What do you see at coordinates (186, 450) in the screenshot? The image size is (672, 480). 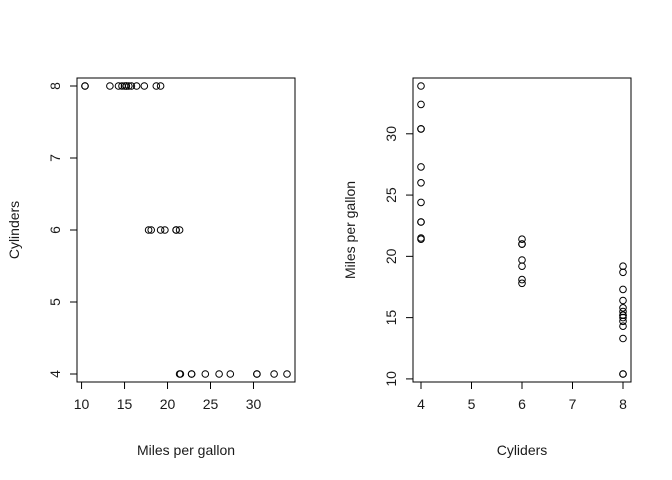 I see `x-axis-label: Miles per gallon` at bounding box center [186, 450].